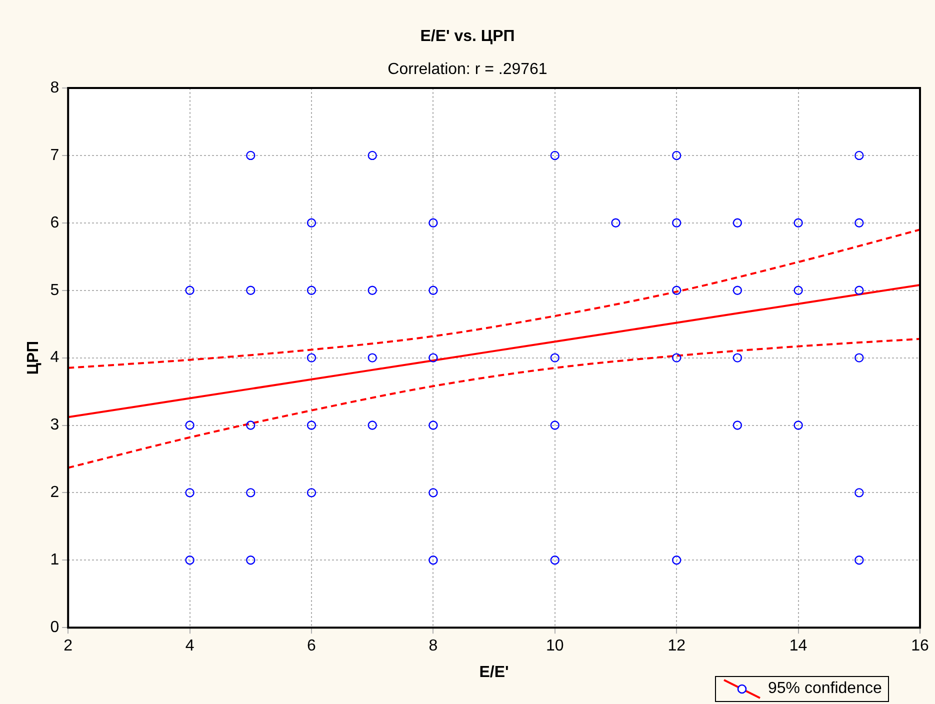 This screenshot has height=704, width=935. I want to click on y-tick-label: 6, so click(55, 223).